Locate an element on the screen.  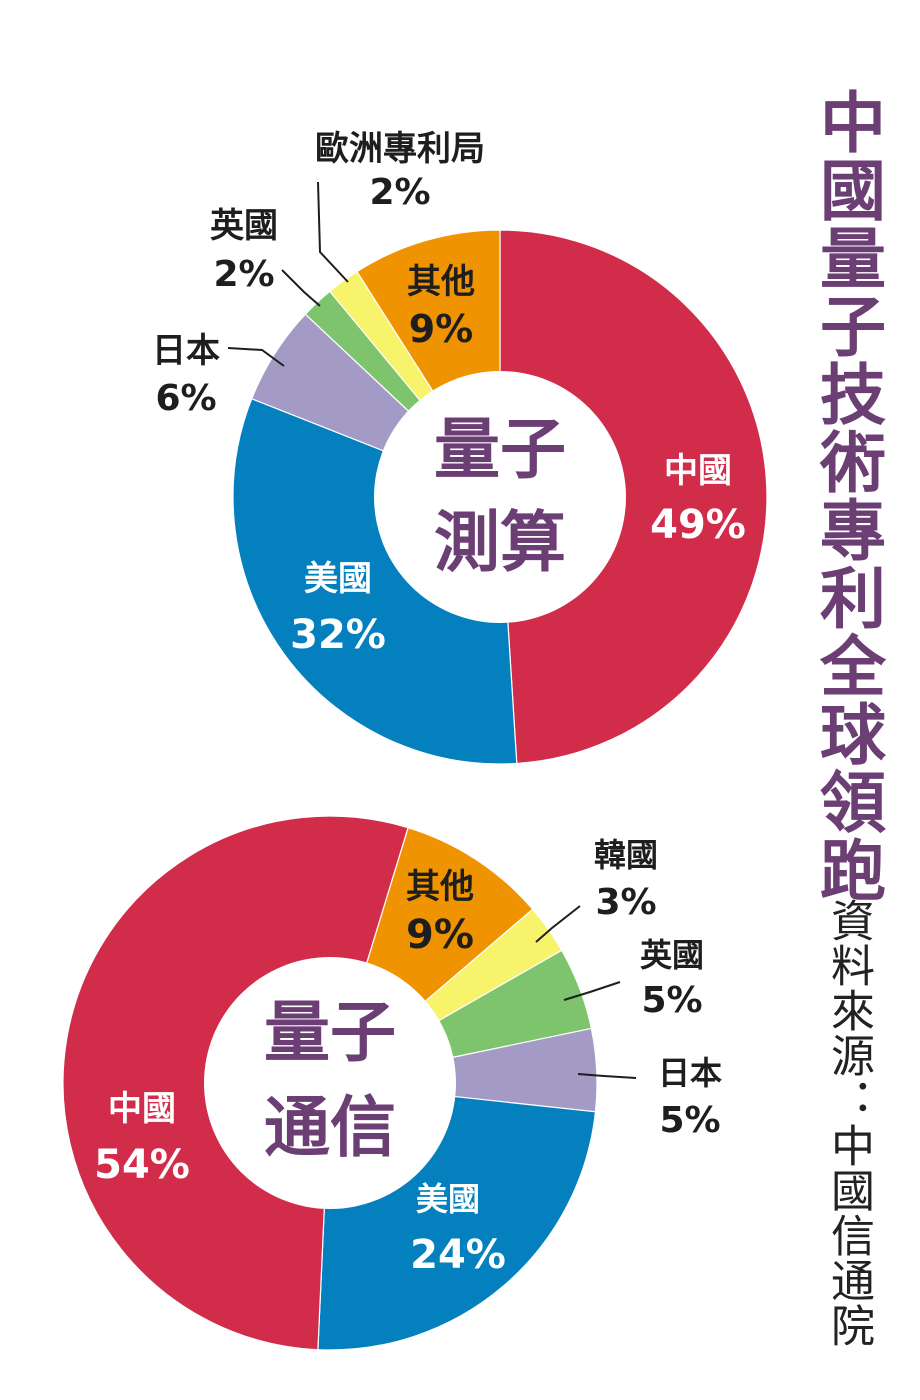
slice-value-china: 54% is located at coordinates (142, 1165).